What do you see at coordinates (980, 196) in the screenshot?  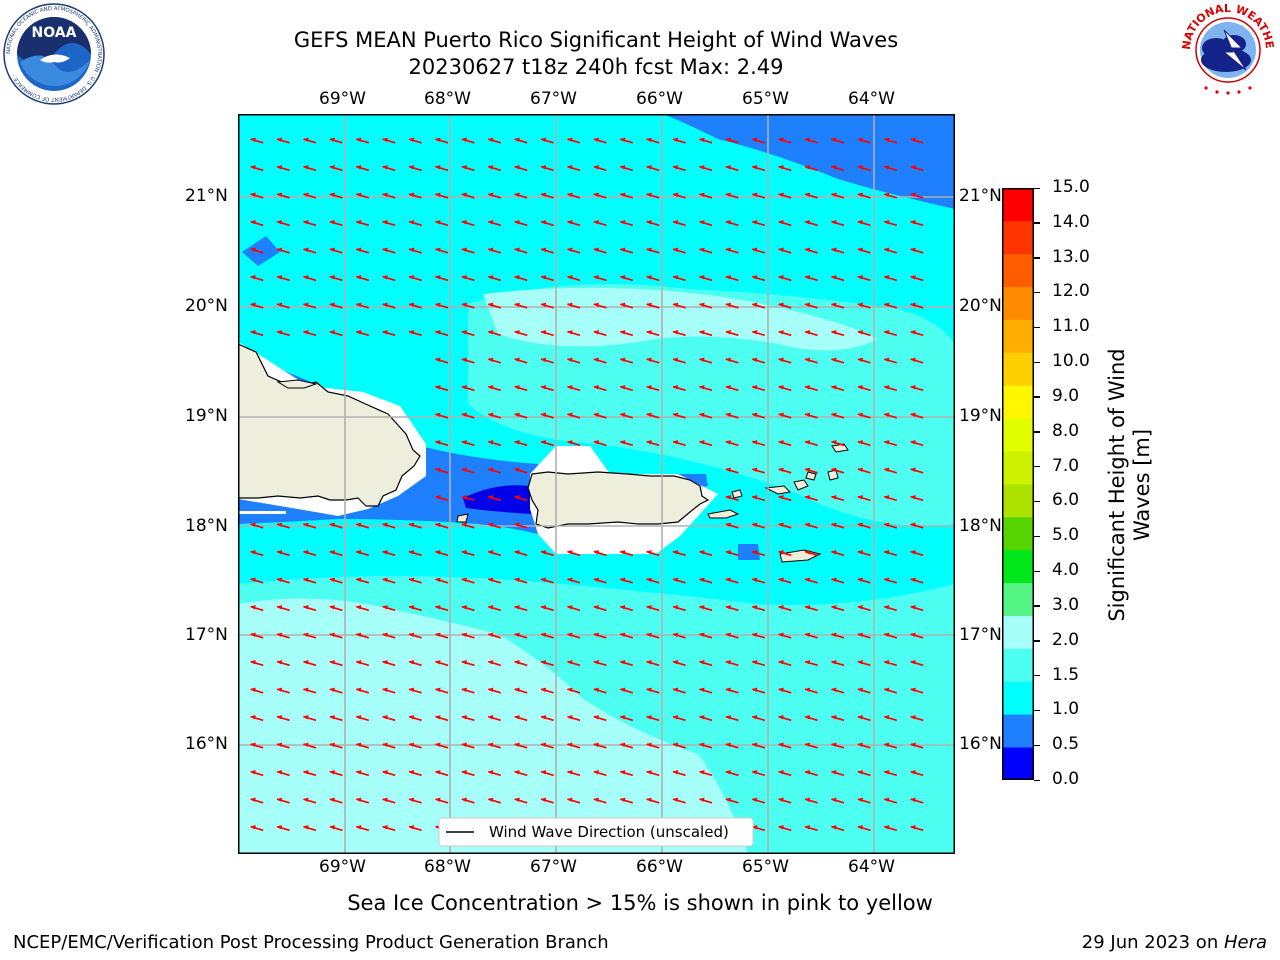 I see `right-lat-label-21n: 21°N` at bounding box center [980, 196].